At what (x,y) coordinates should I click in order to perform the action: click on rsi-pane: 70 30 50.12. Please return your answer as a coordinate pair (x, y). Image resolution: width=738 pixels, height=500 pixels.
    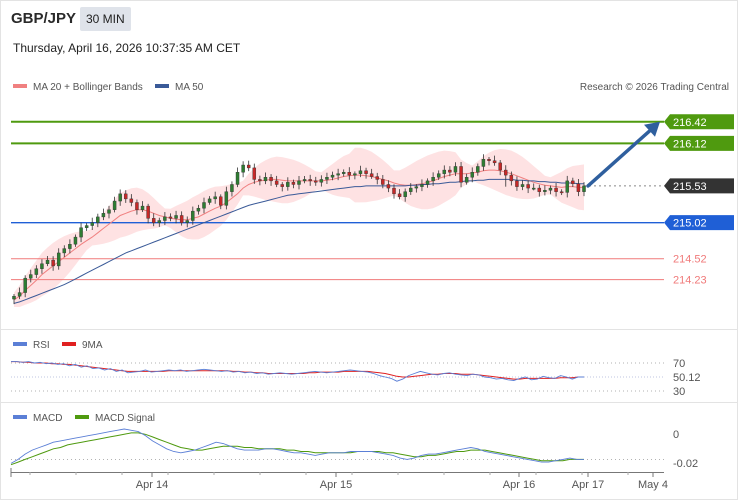
    Looking at the image, I should click on (356, 378).